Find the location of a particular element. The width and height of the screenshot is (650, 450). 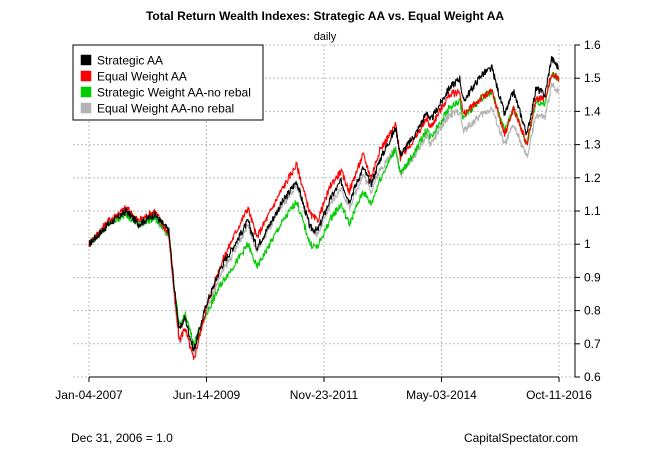

chart-subtitle: daily is located at coordinates (325, 37).